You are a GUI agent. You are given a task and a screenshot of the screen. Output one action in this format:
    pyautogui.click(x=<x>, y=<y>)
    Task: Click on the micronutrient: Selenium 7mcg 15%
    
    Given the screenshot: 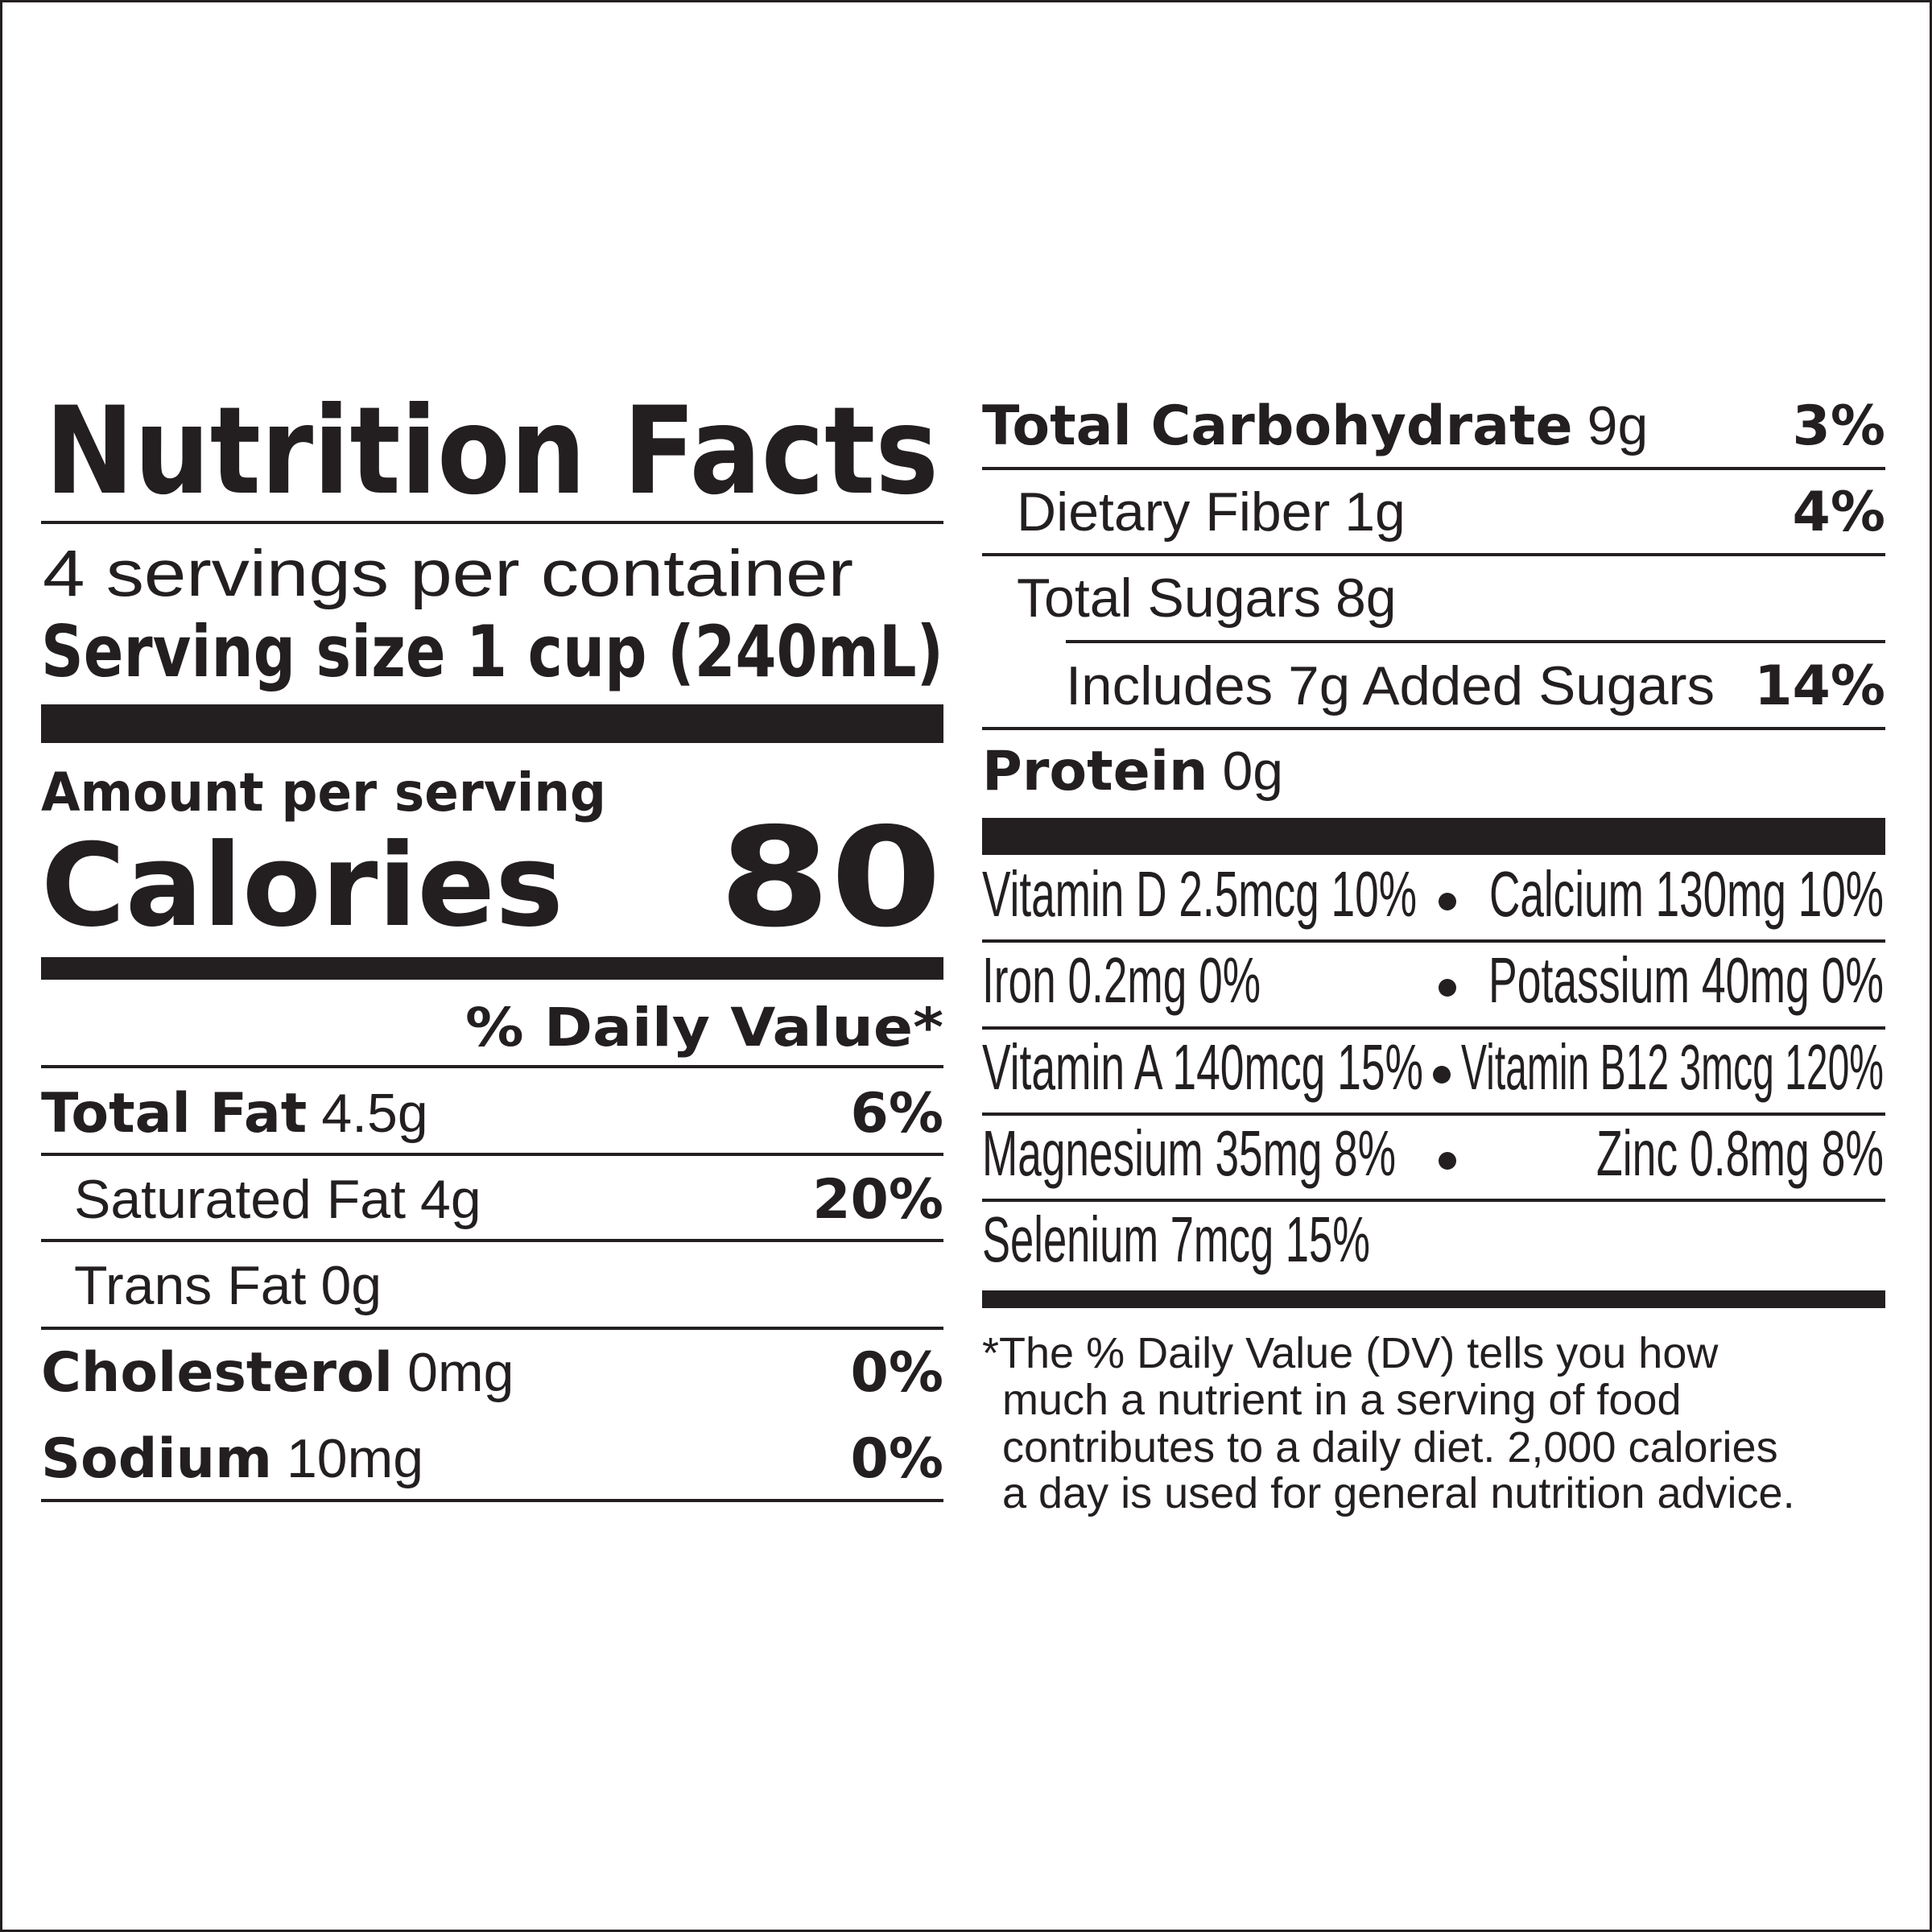 What is the action you would take?
    pyautogui.click(x=1176, y=1239)
    